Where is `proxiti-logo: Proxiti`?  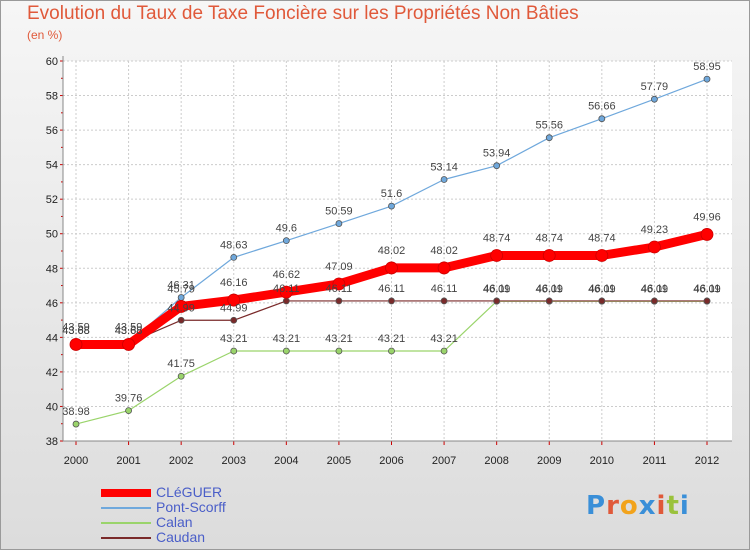
proxiti-logo: Proxiti is located at coordinates (638, 506).